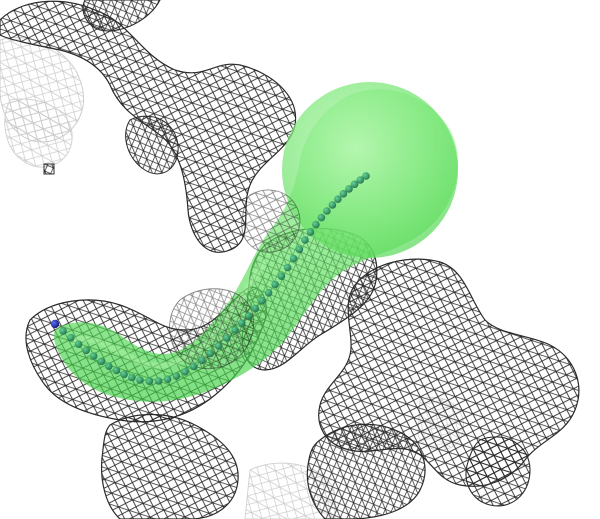  Describe the element at coordinates (55, 324) in the screenshot. I see `centerline-start-sphere` at that location.